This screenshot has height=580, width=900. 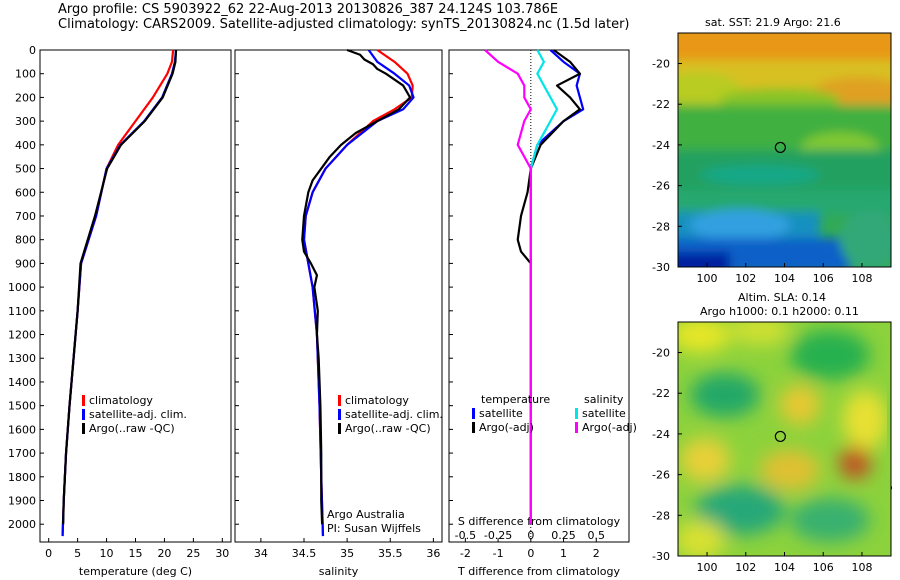 I want to click on x-tick-label: 15, so click(x=136, y=553).